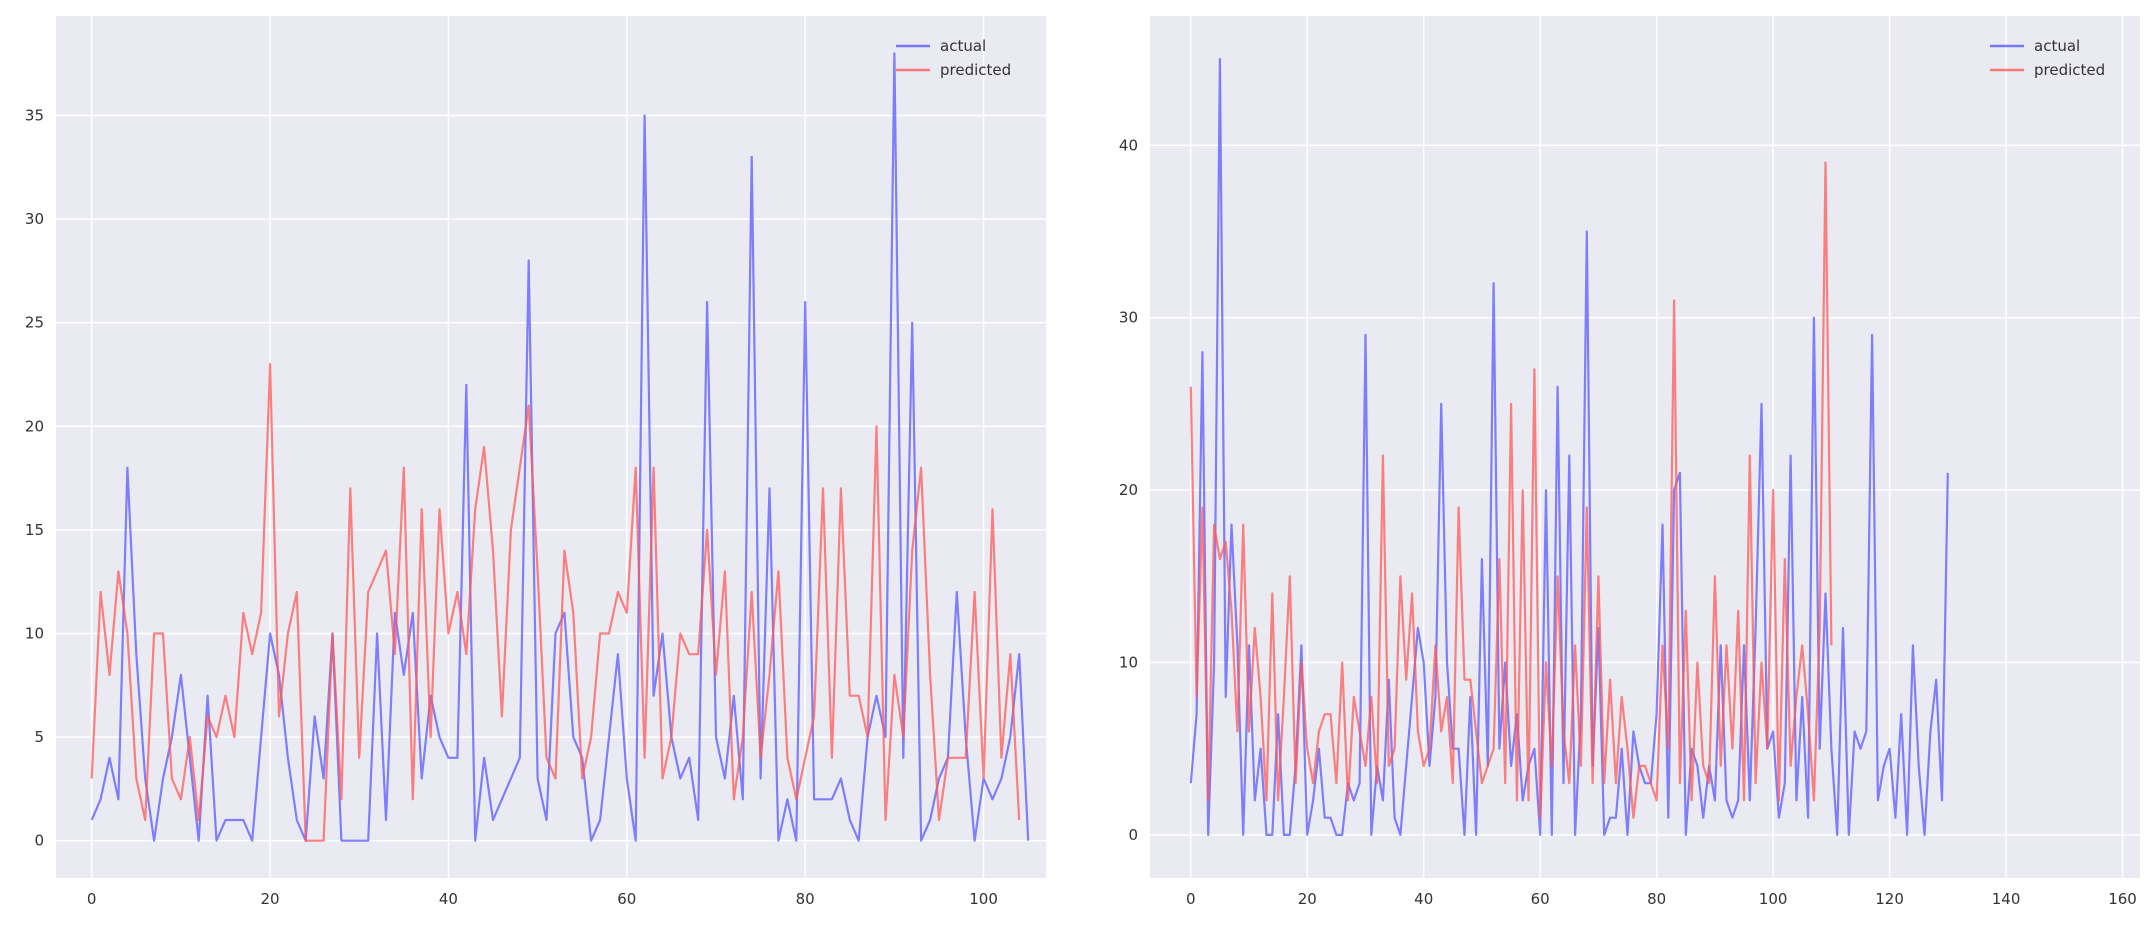 The height and width of the screenshot is (925, 2152). I want to click on y-tick-label: 5, so click(39, 737).